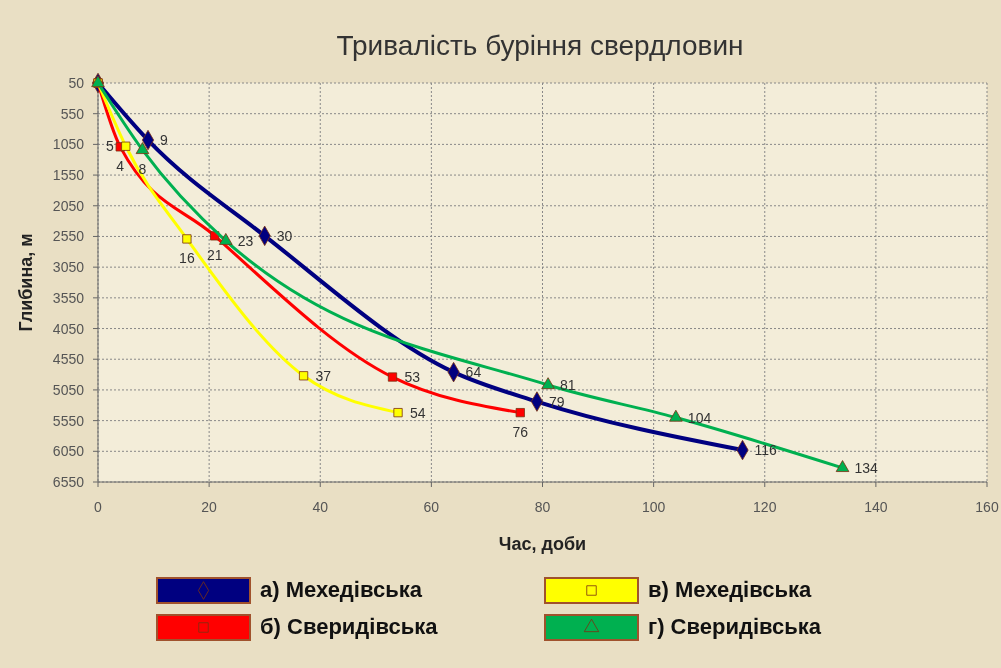 The height and width of the screenshot is (668, 1001). What do you see at coordinates (142, 168) in the screenshot?
I see `annotation: 8` at bounding box center [142, 168].